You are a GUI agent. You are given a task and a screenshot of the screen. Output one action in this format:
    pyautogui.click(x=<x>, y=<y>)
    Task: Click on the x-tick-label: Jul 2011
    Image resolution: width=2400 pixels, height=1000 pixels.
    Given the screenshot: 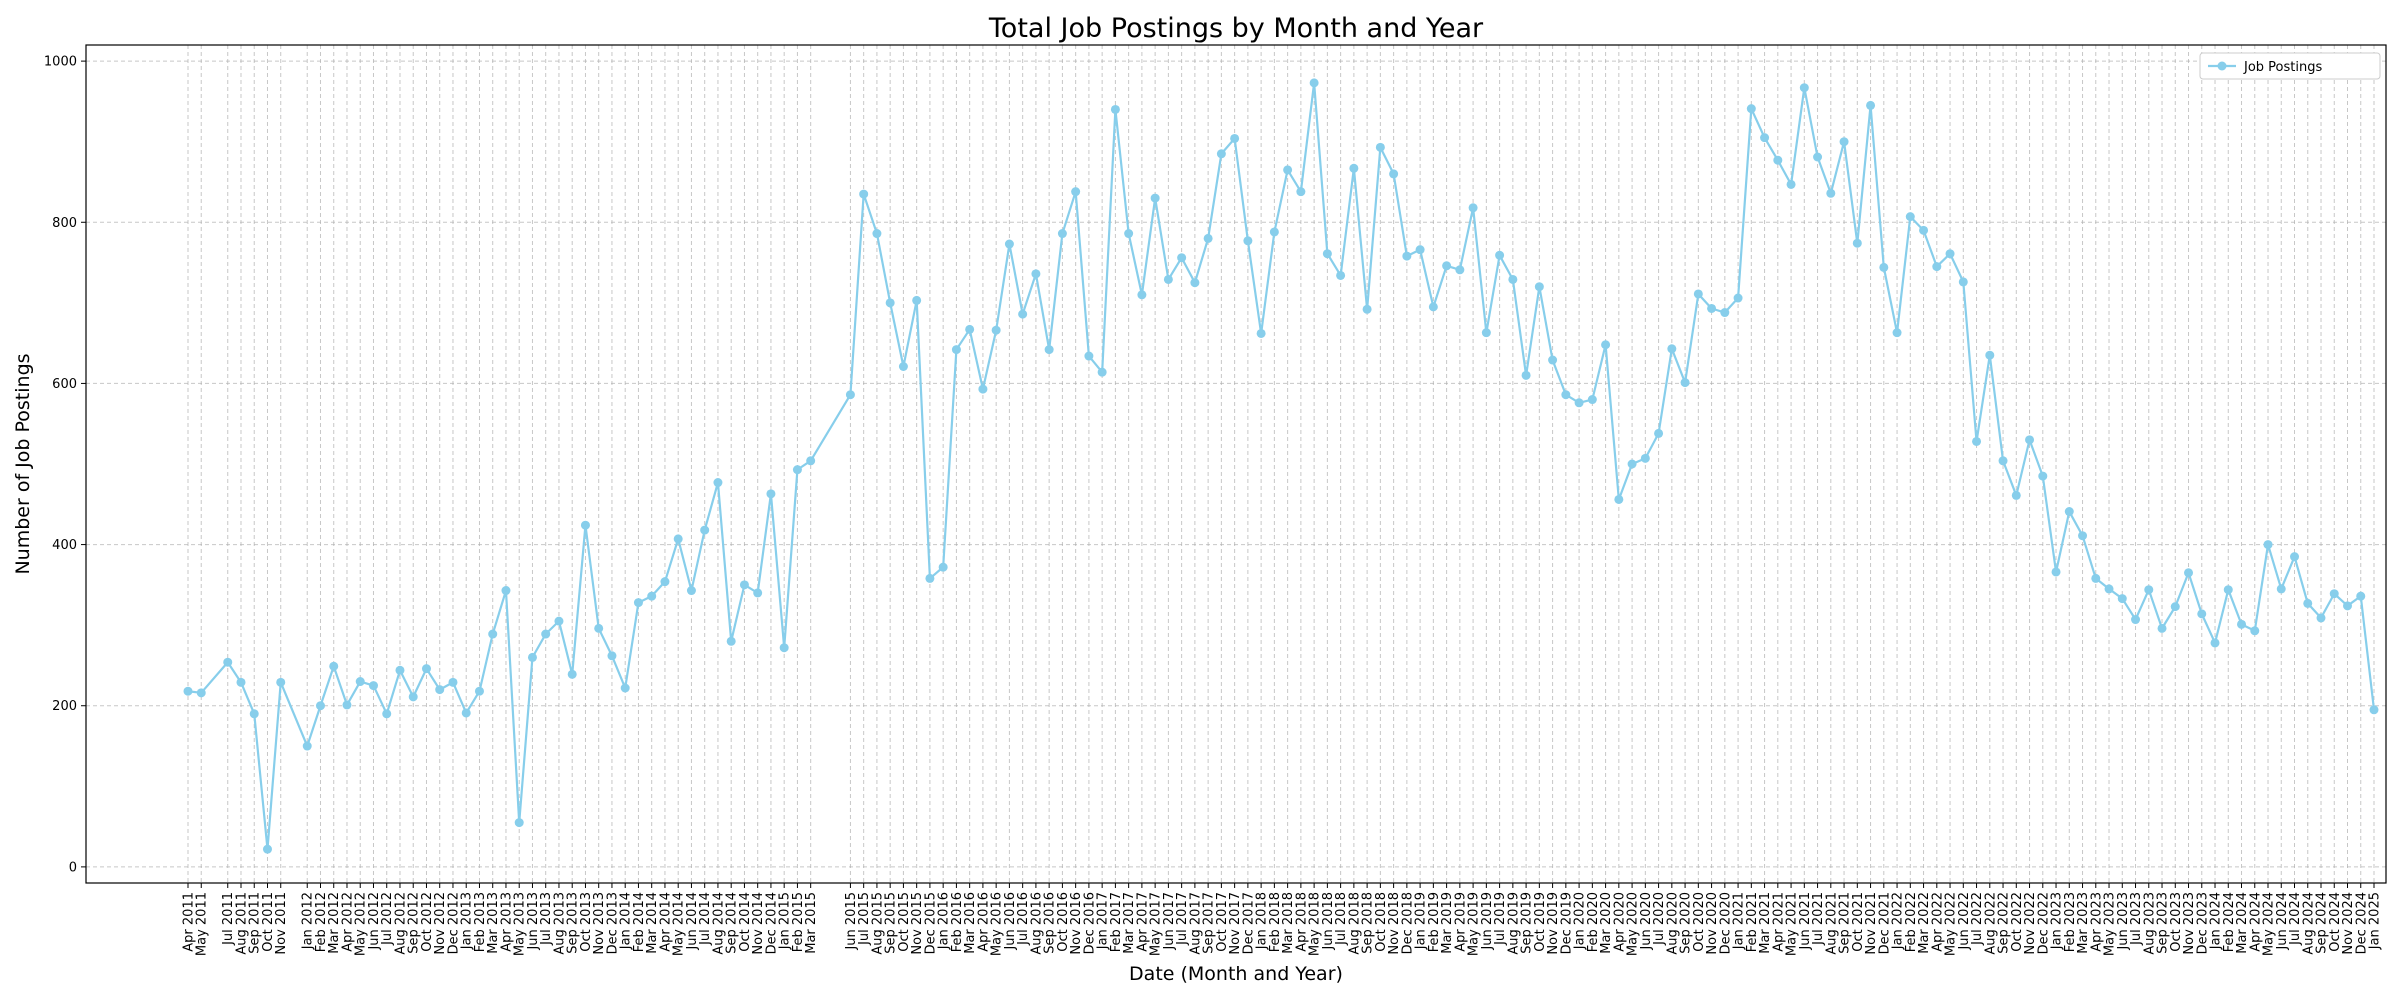 What is the action you would take?
    pyautogui.click(x=228, y=919)
    